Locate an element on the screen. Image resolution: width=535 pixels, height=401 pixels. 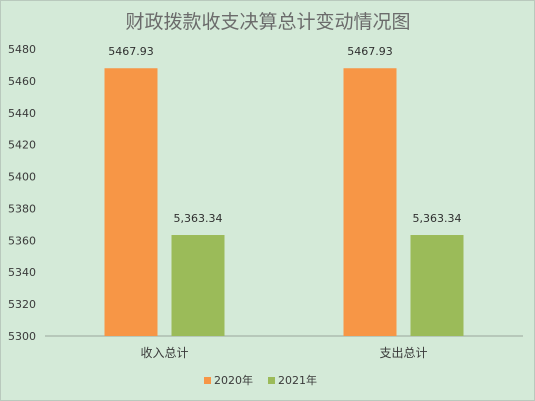
y-tick-label: 5340 is located at coordinates (22, 272).